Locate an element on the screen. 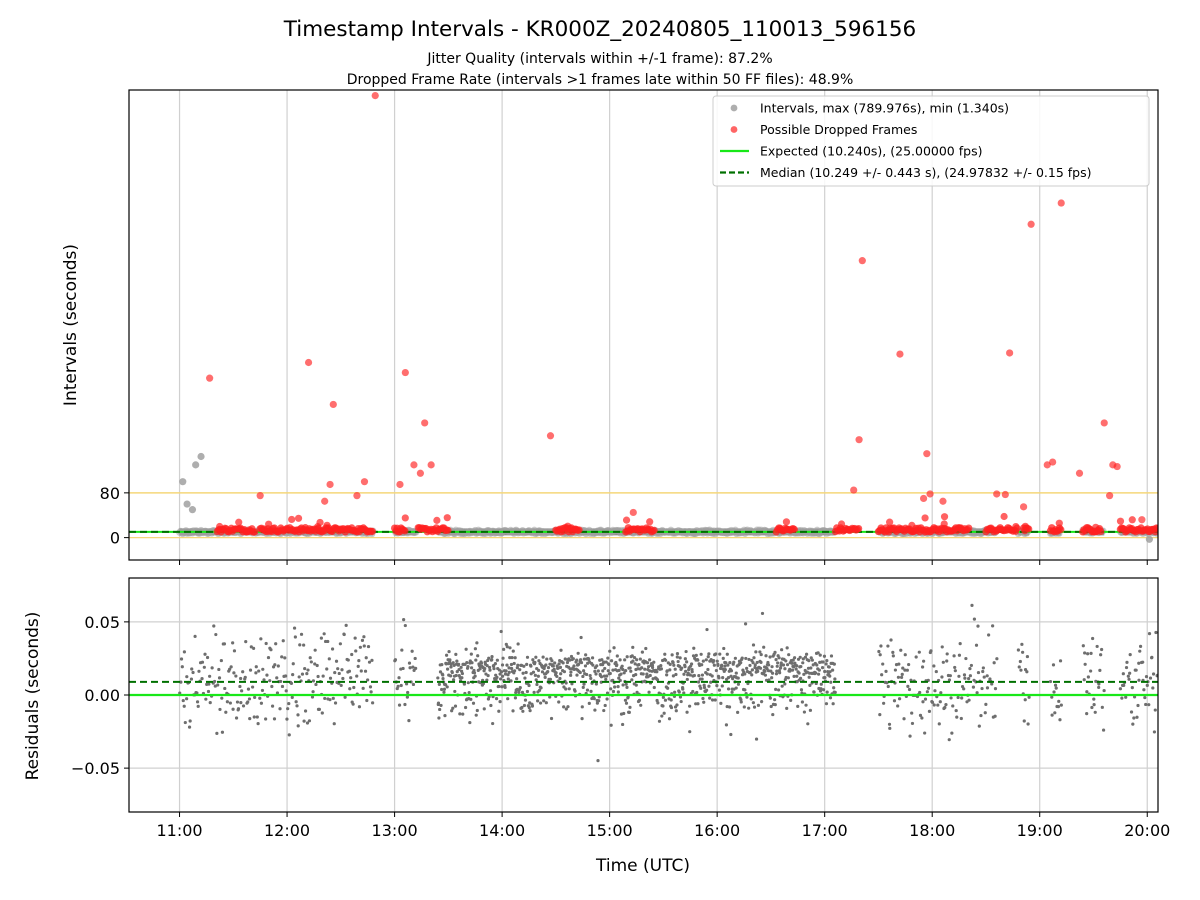  x-tick-label: 18:00 is located at coordinates (932, 830).